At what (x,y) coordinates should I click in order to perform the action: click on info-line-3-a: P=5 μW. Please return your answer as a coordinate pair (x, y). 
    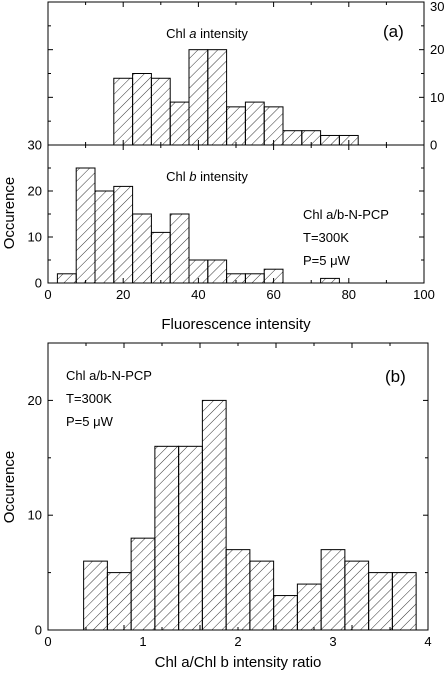
    Looking at the image, I should click on (327, 260).